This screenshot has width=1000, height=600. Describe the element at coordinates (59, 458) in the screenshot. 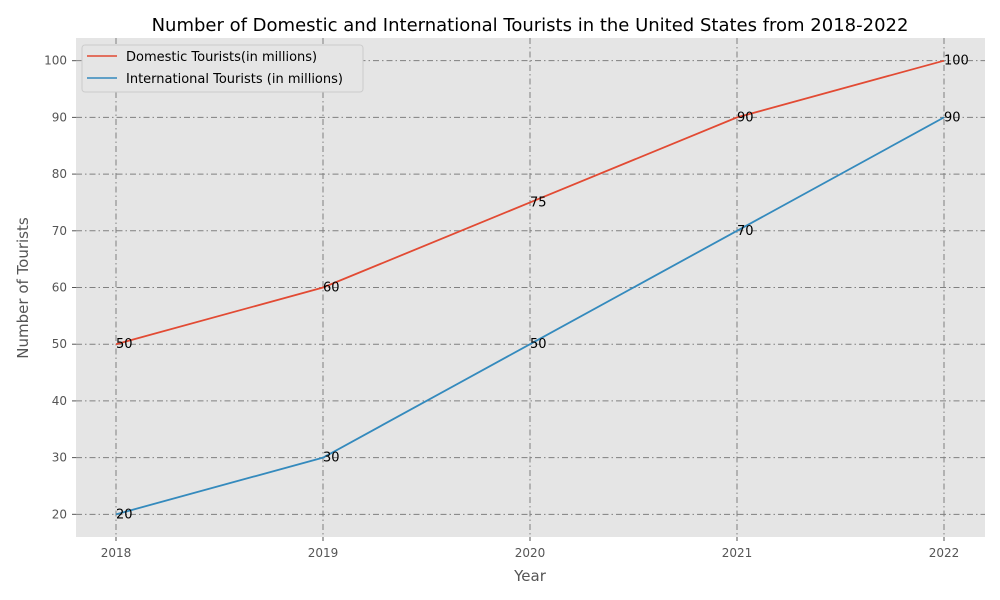

I see `y-tick-label-30: 30` at that location.